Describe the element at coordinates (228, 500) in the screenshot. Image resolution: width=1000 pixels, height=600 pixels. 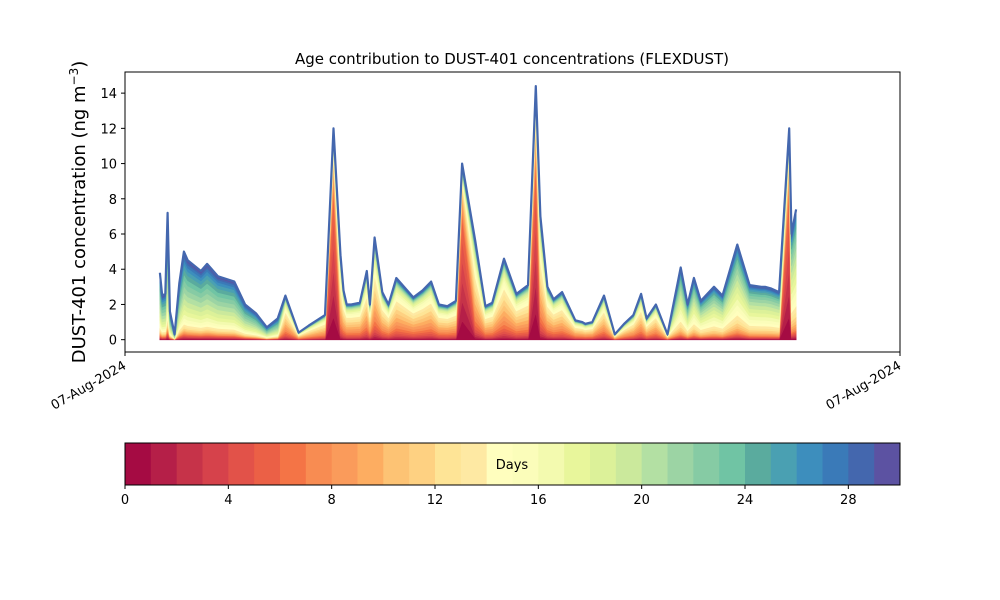
I see `colorbar-tick-label: 4` at that location.